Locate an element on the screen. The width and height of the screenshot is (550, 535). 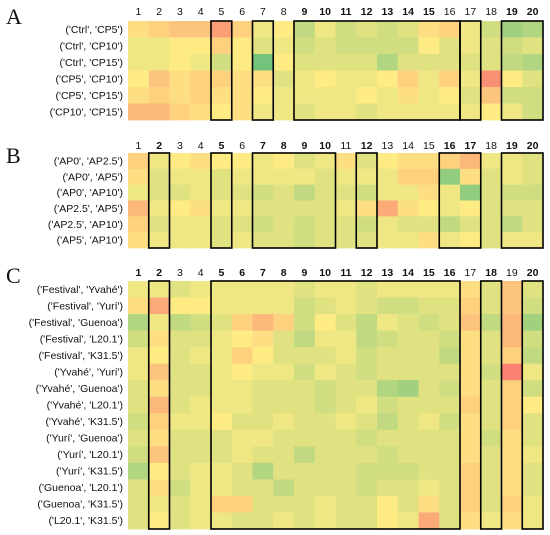
column-label-a-17: 17 is located at coordinates (471, 12).